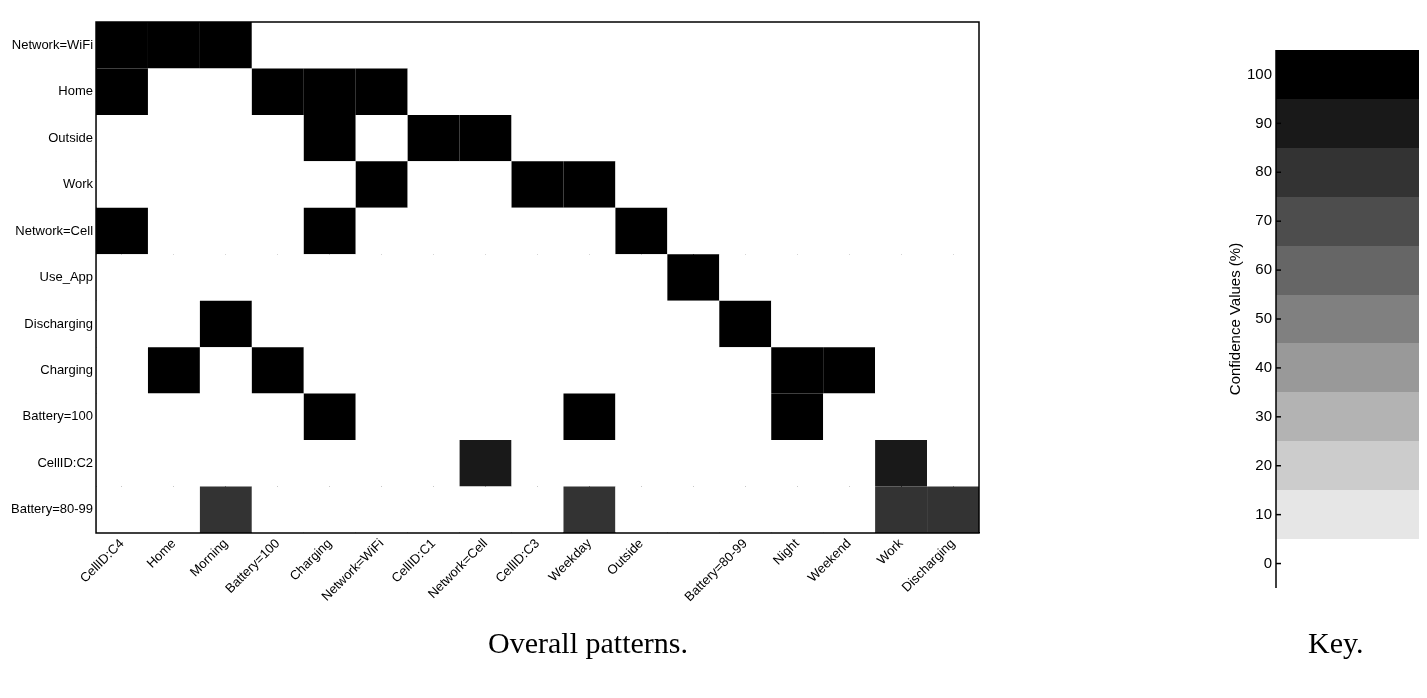  I want to click on color-bar-label: 40, so click(1263, 367).